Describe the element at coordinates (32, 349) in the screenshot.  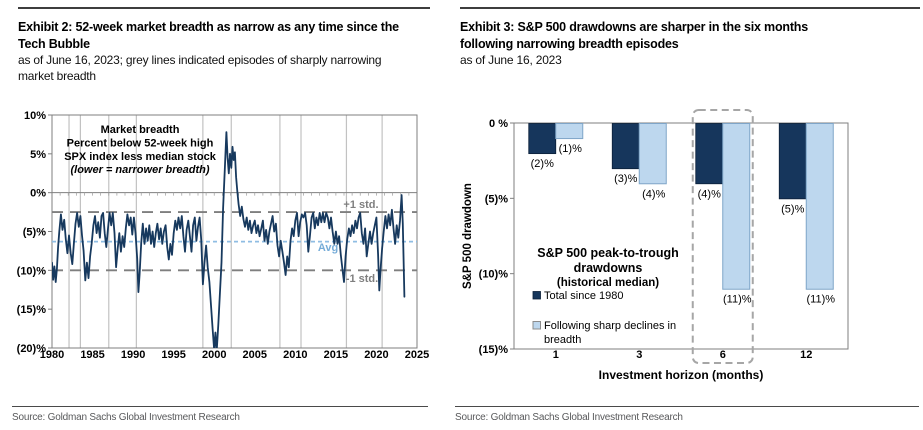
I see `y-tick-label-left: (20)%` at that location.